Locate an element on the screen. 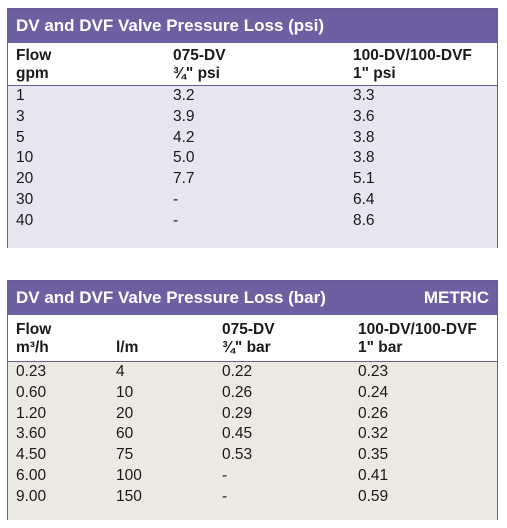 The height and width of the screenshot is (528, 507). bar-table-row: 0.23 4 0.22 0.23 is located at coordinates (252, 372).